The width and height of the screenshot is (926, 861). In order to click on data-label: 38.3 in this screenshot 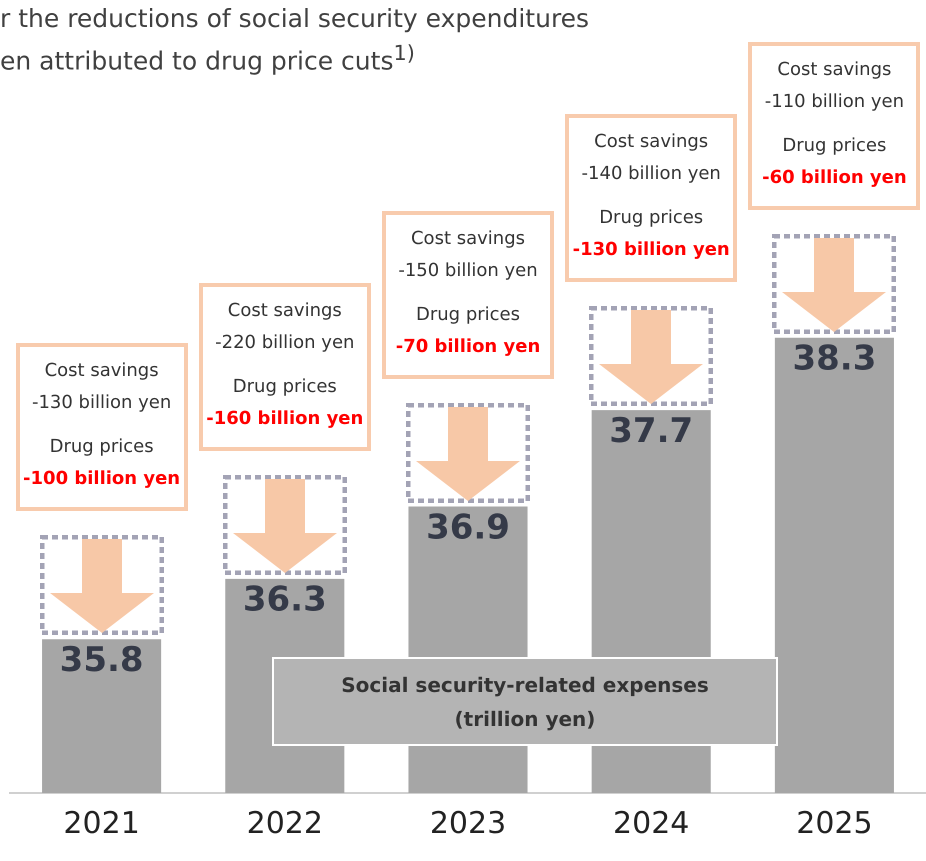, I will do `click(834, 358)`.